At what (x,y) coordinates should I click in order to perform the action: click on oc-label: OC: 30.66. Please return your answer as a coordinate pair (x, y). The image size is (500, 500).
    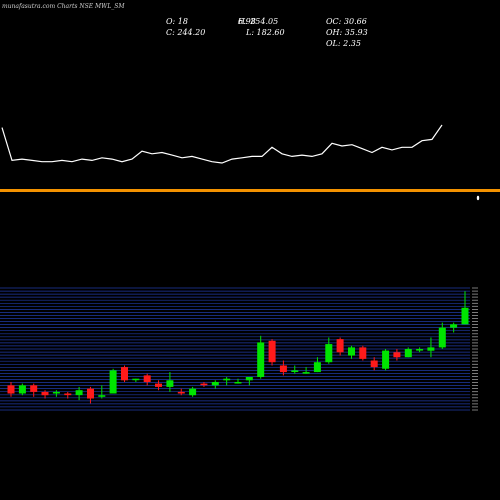
    Looking at the image, I should click on (346, 21).